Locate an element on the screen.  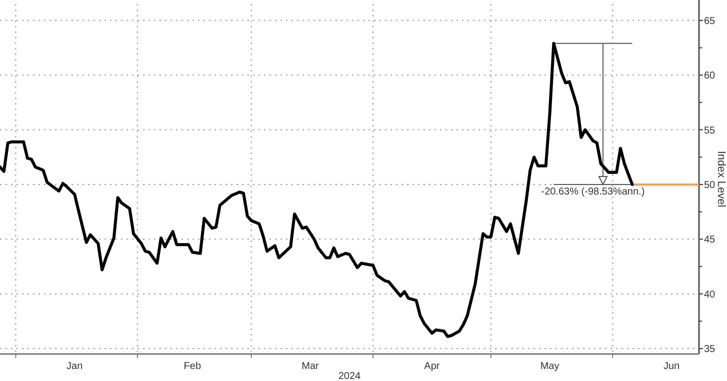
y-tick-label: 55 is located at coordinates (710, 130).